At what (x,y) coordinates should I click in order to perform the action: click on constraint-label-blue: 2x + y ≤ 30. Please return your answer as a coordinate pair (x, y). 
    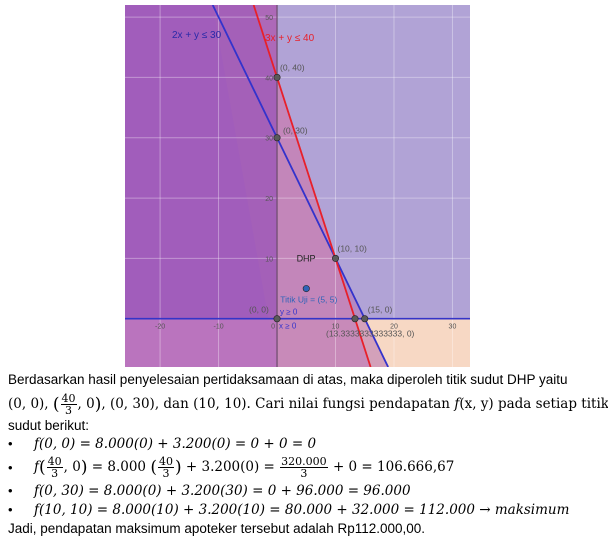
    Looking at the image, I should click on (197, 35).